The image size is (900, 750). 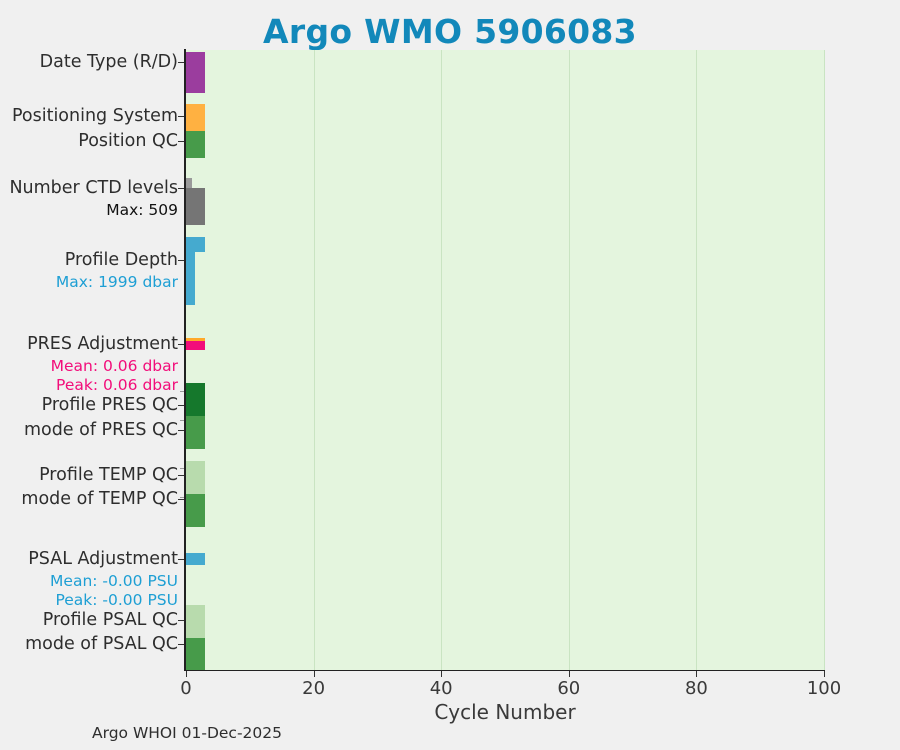 What do you see at coordinates (196, 654) in the screenshot?
I see `bar-mode-of-psal-qc` at bounding box center [196, 654].